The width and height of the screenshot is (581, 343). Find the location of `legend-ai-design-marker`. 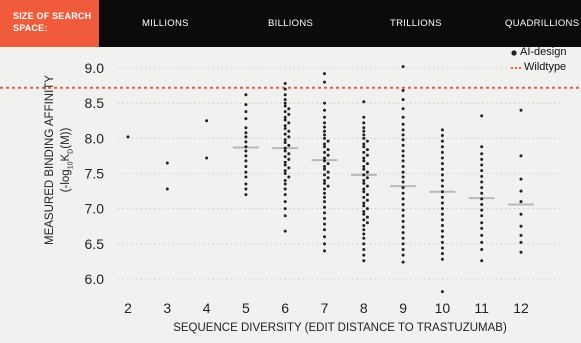

legend-ai-design-marker is located at coordinates (514, 53).